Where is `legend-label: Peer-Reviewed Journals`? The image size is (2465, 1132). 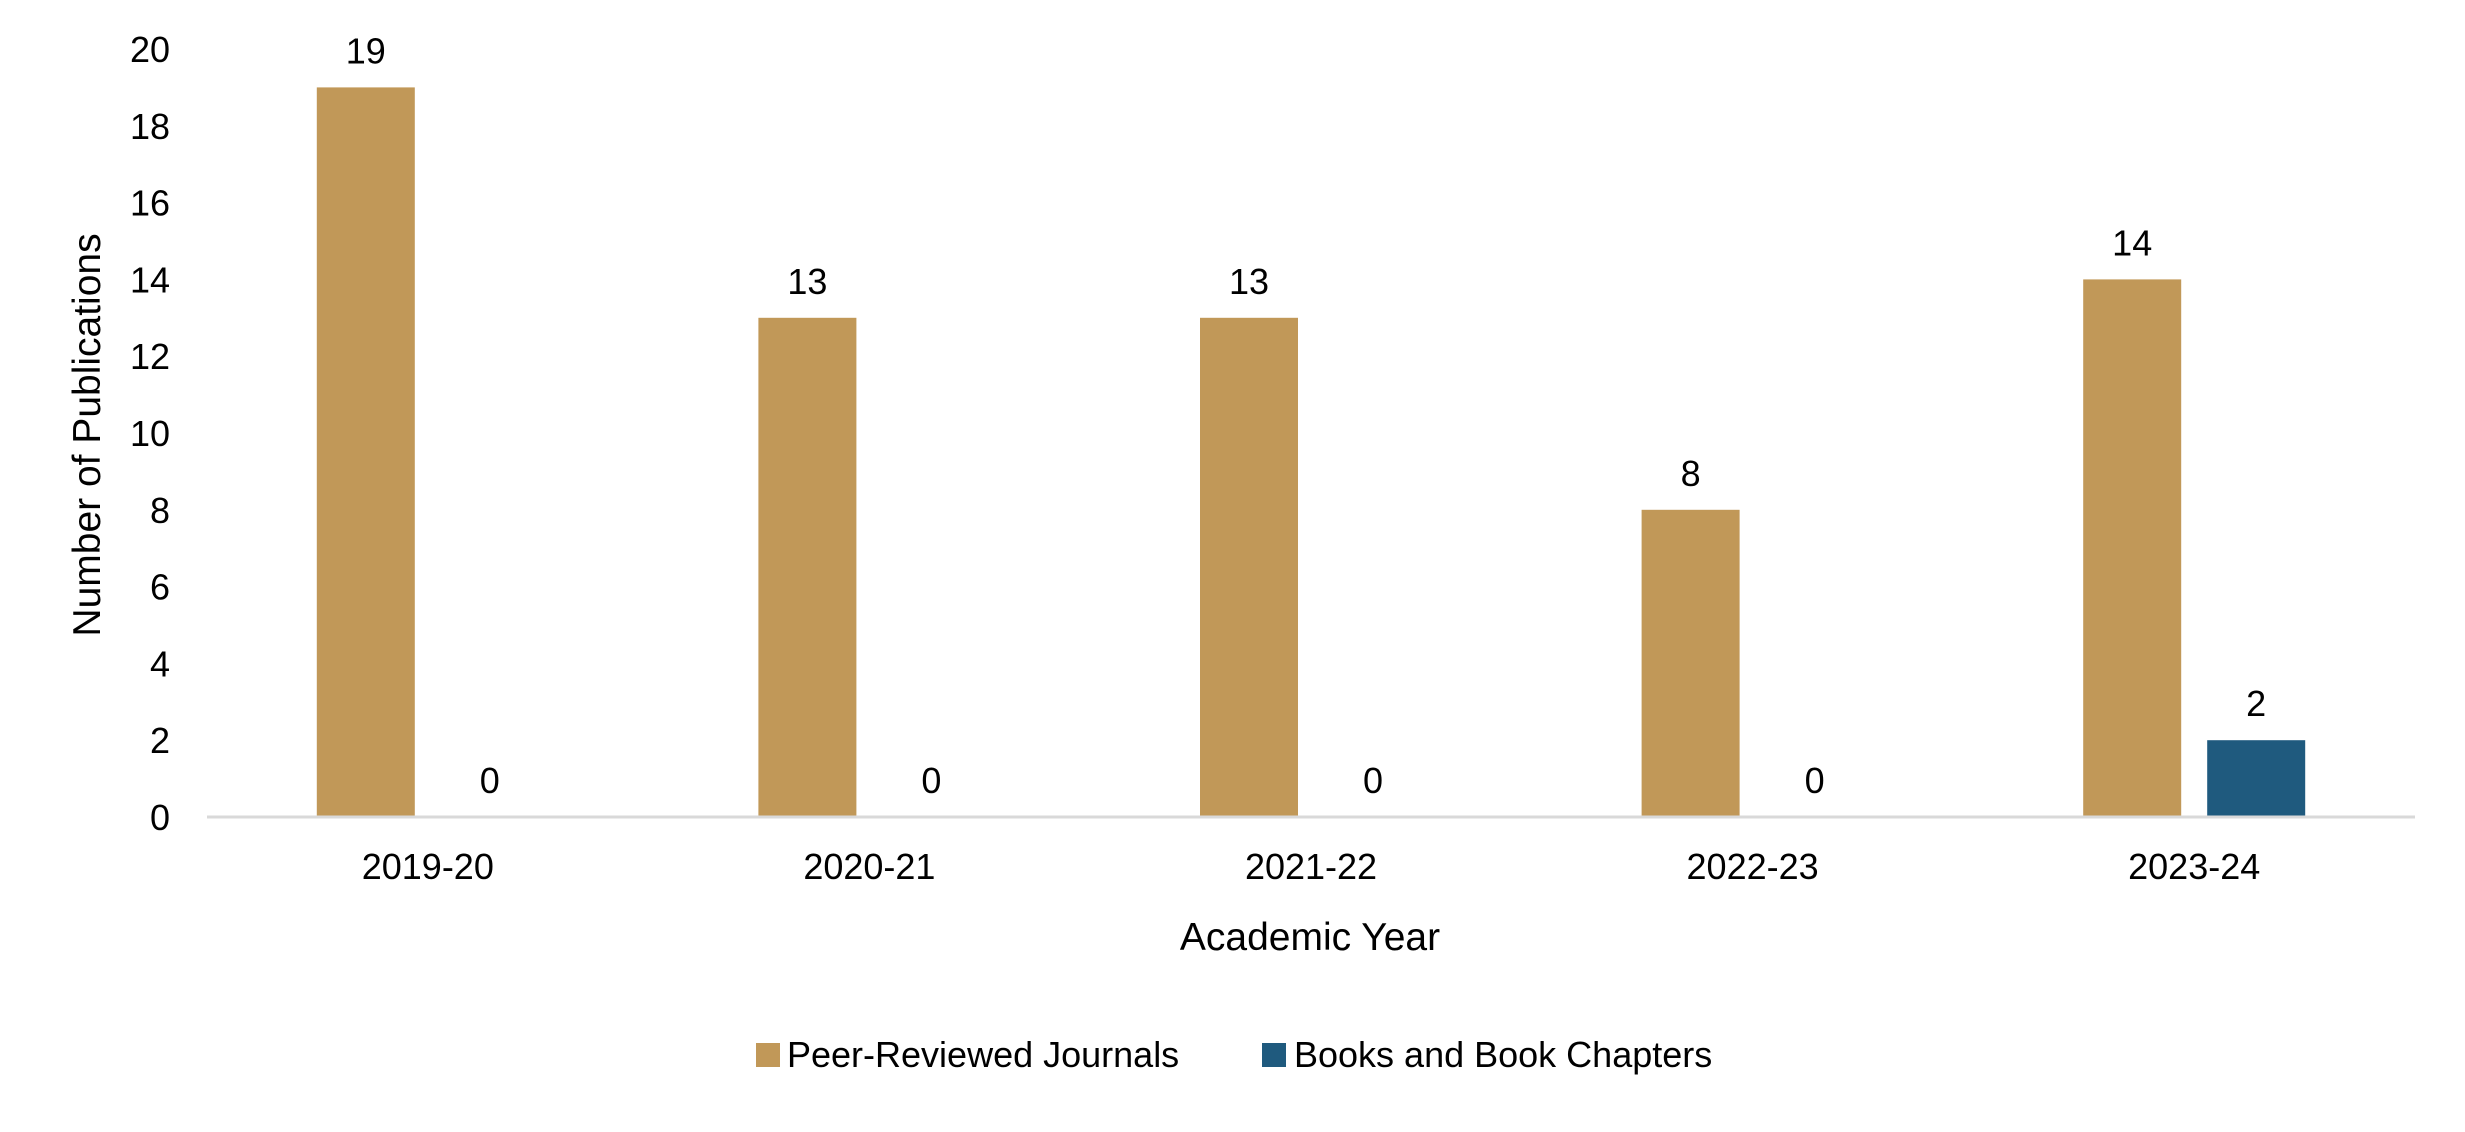
legend-label: Peer-Reviewed Journals is located at coordinates (983, 1054).